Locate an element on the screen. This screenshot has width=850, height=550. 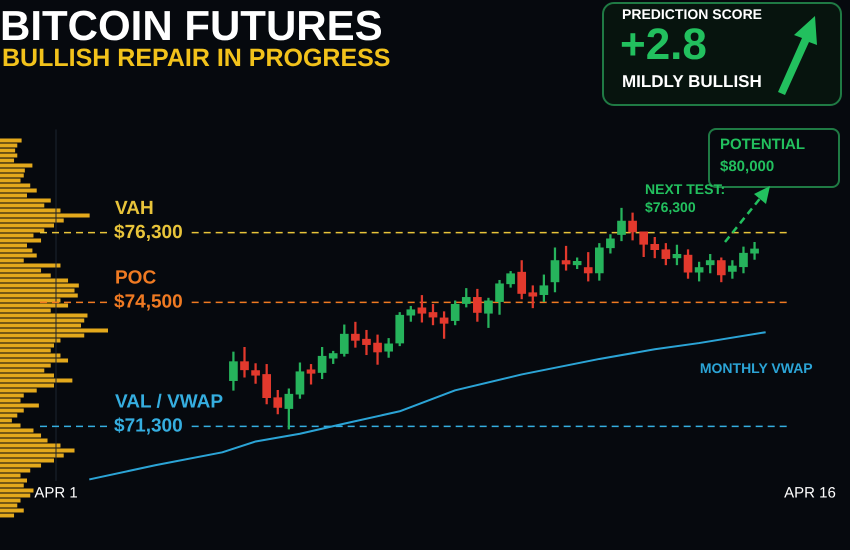
y-tick-label: $74,500 is located at coordinates (148, 302).